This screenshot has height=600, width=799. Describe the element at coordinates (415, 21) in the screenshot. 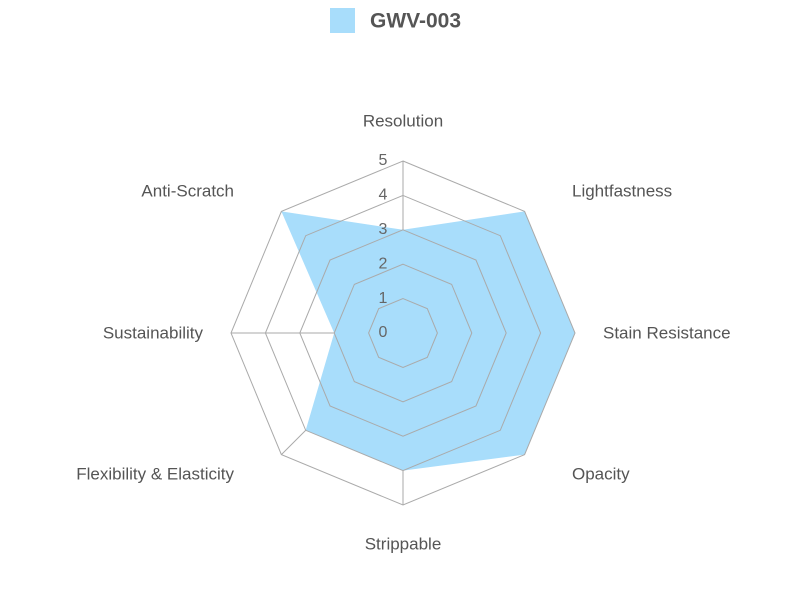

I see `legend-label: GWV-003` at that location.